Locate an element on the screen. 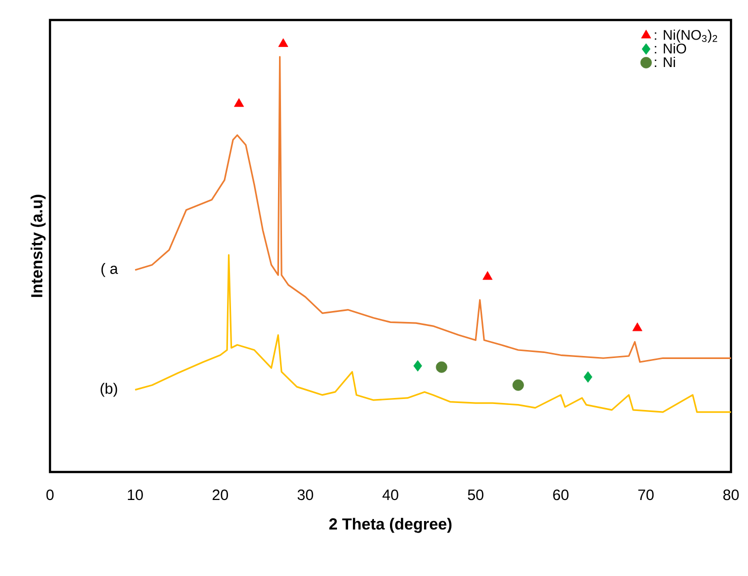 This screenshot has height=576, width=748. x-tick-label: 70 is located at coordinates (646, 495).